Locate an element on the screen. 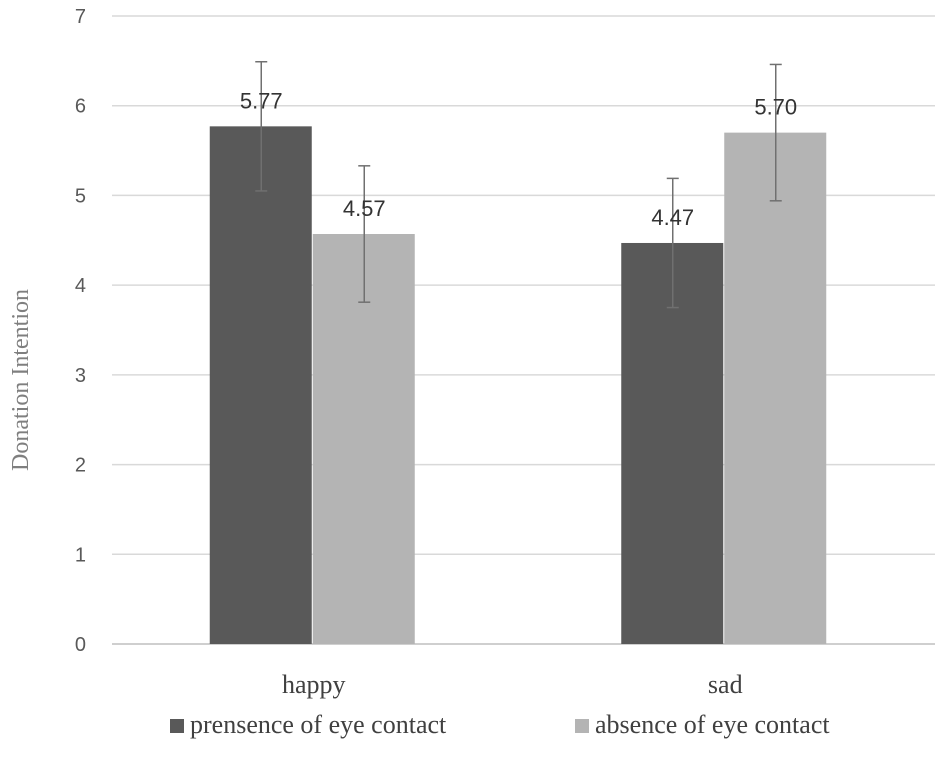  y-tick-label: 3 is located at coordinates (80, 376).